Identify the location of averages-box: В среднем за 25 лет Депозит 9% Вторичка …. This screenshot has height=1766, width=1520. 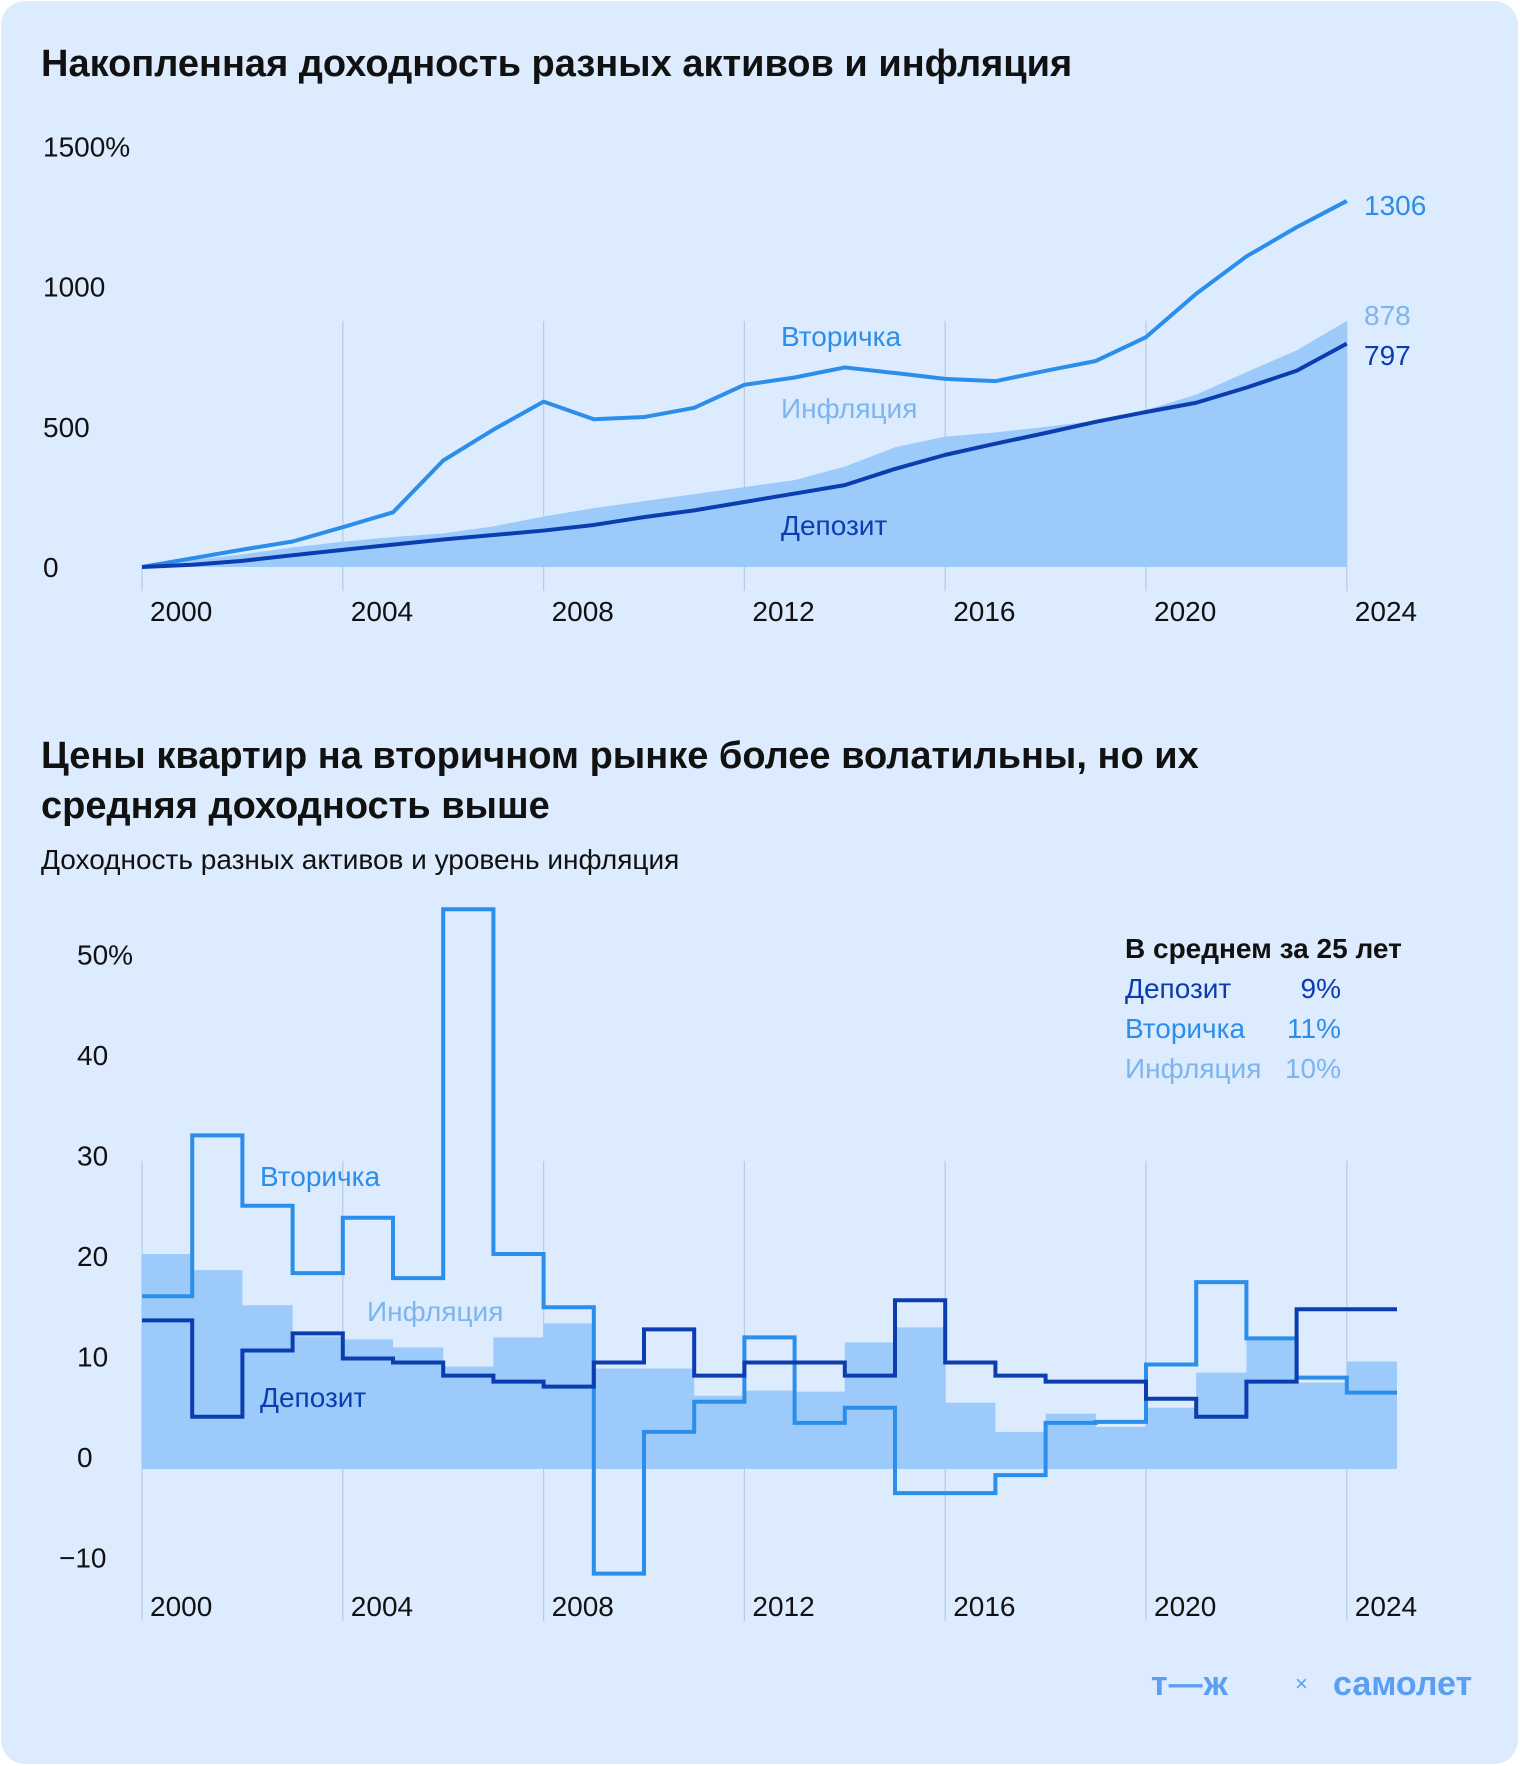
(1275, 1009).